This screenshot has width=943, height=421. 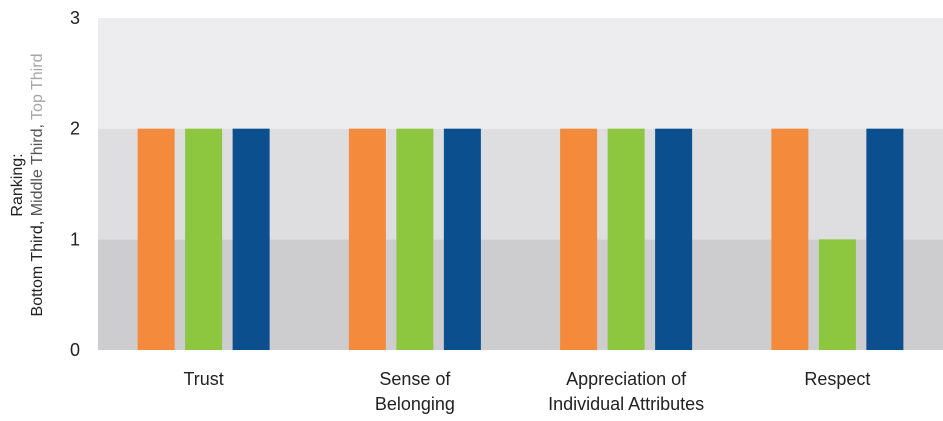 I want to click on y-axis-label-bottom-third: Bottom Third,, so click(x=37, y=269).